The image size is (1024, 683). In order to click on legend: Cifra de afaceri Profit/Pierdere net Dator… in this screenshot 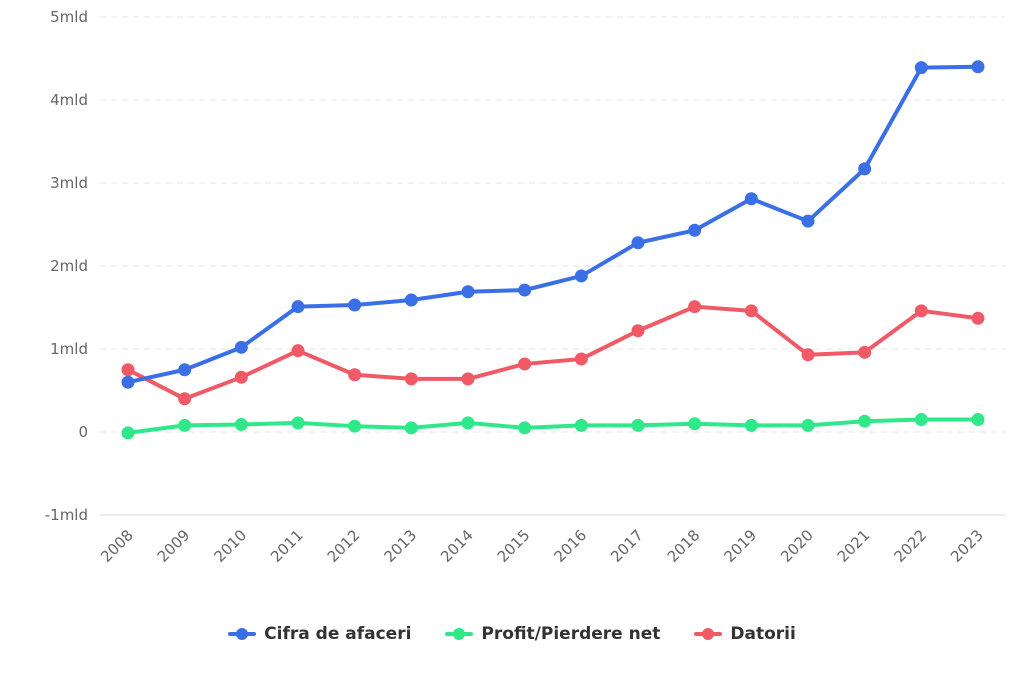, I will do `click(512, 634)`.